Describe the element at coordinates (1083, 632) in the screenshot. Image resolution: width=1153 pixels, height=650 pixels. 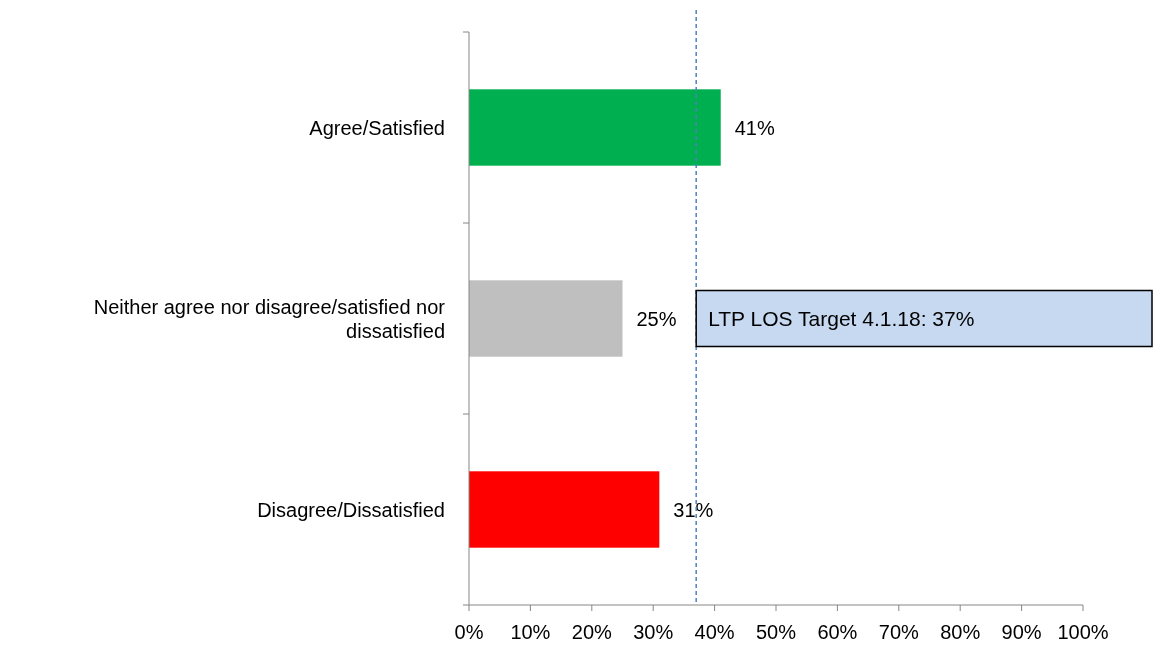
I see `x-tick-label: 100%` at that location.